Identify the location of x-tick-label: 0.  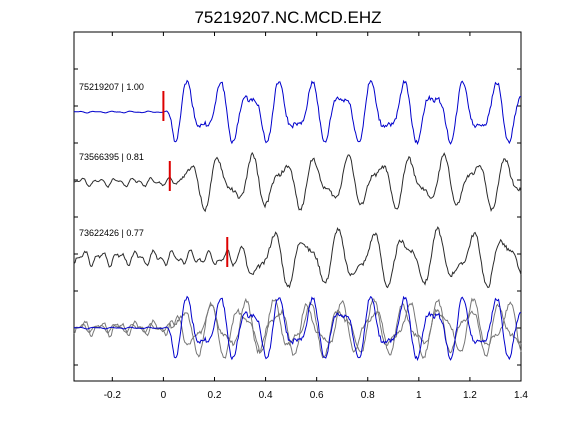
(164, 395).